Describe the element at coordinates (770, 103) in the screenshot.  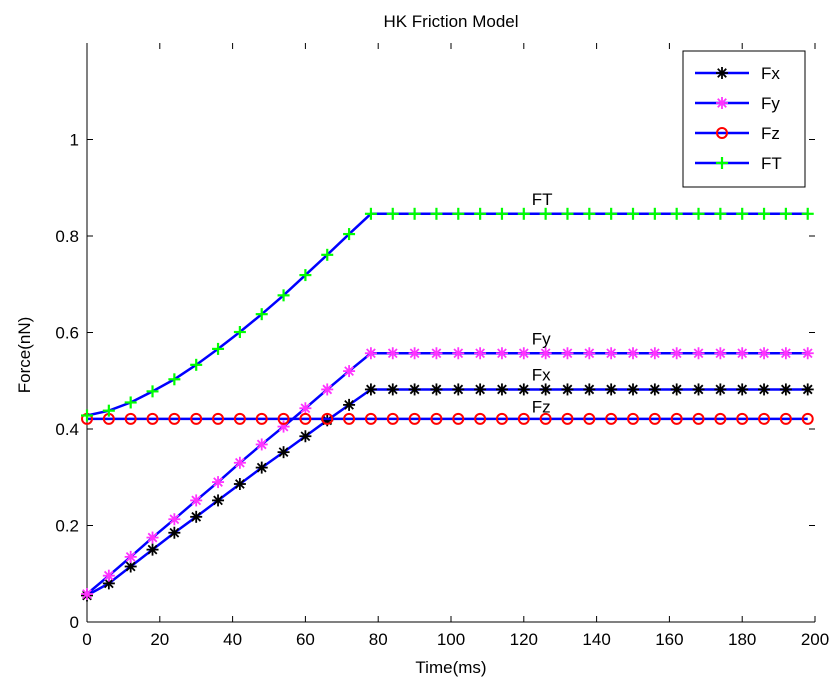
I see `legend-label: Fy` at that location.